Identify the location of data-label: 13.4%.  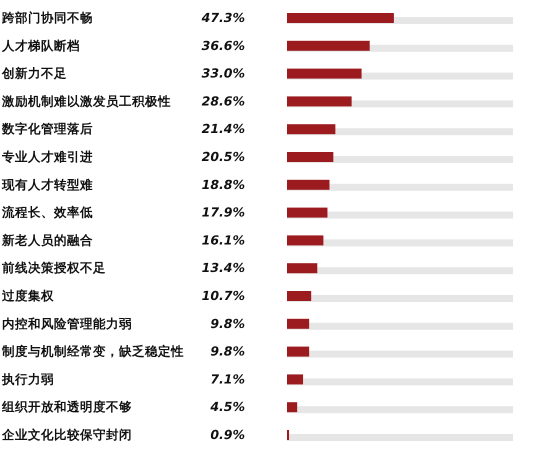
(223, 268).